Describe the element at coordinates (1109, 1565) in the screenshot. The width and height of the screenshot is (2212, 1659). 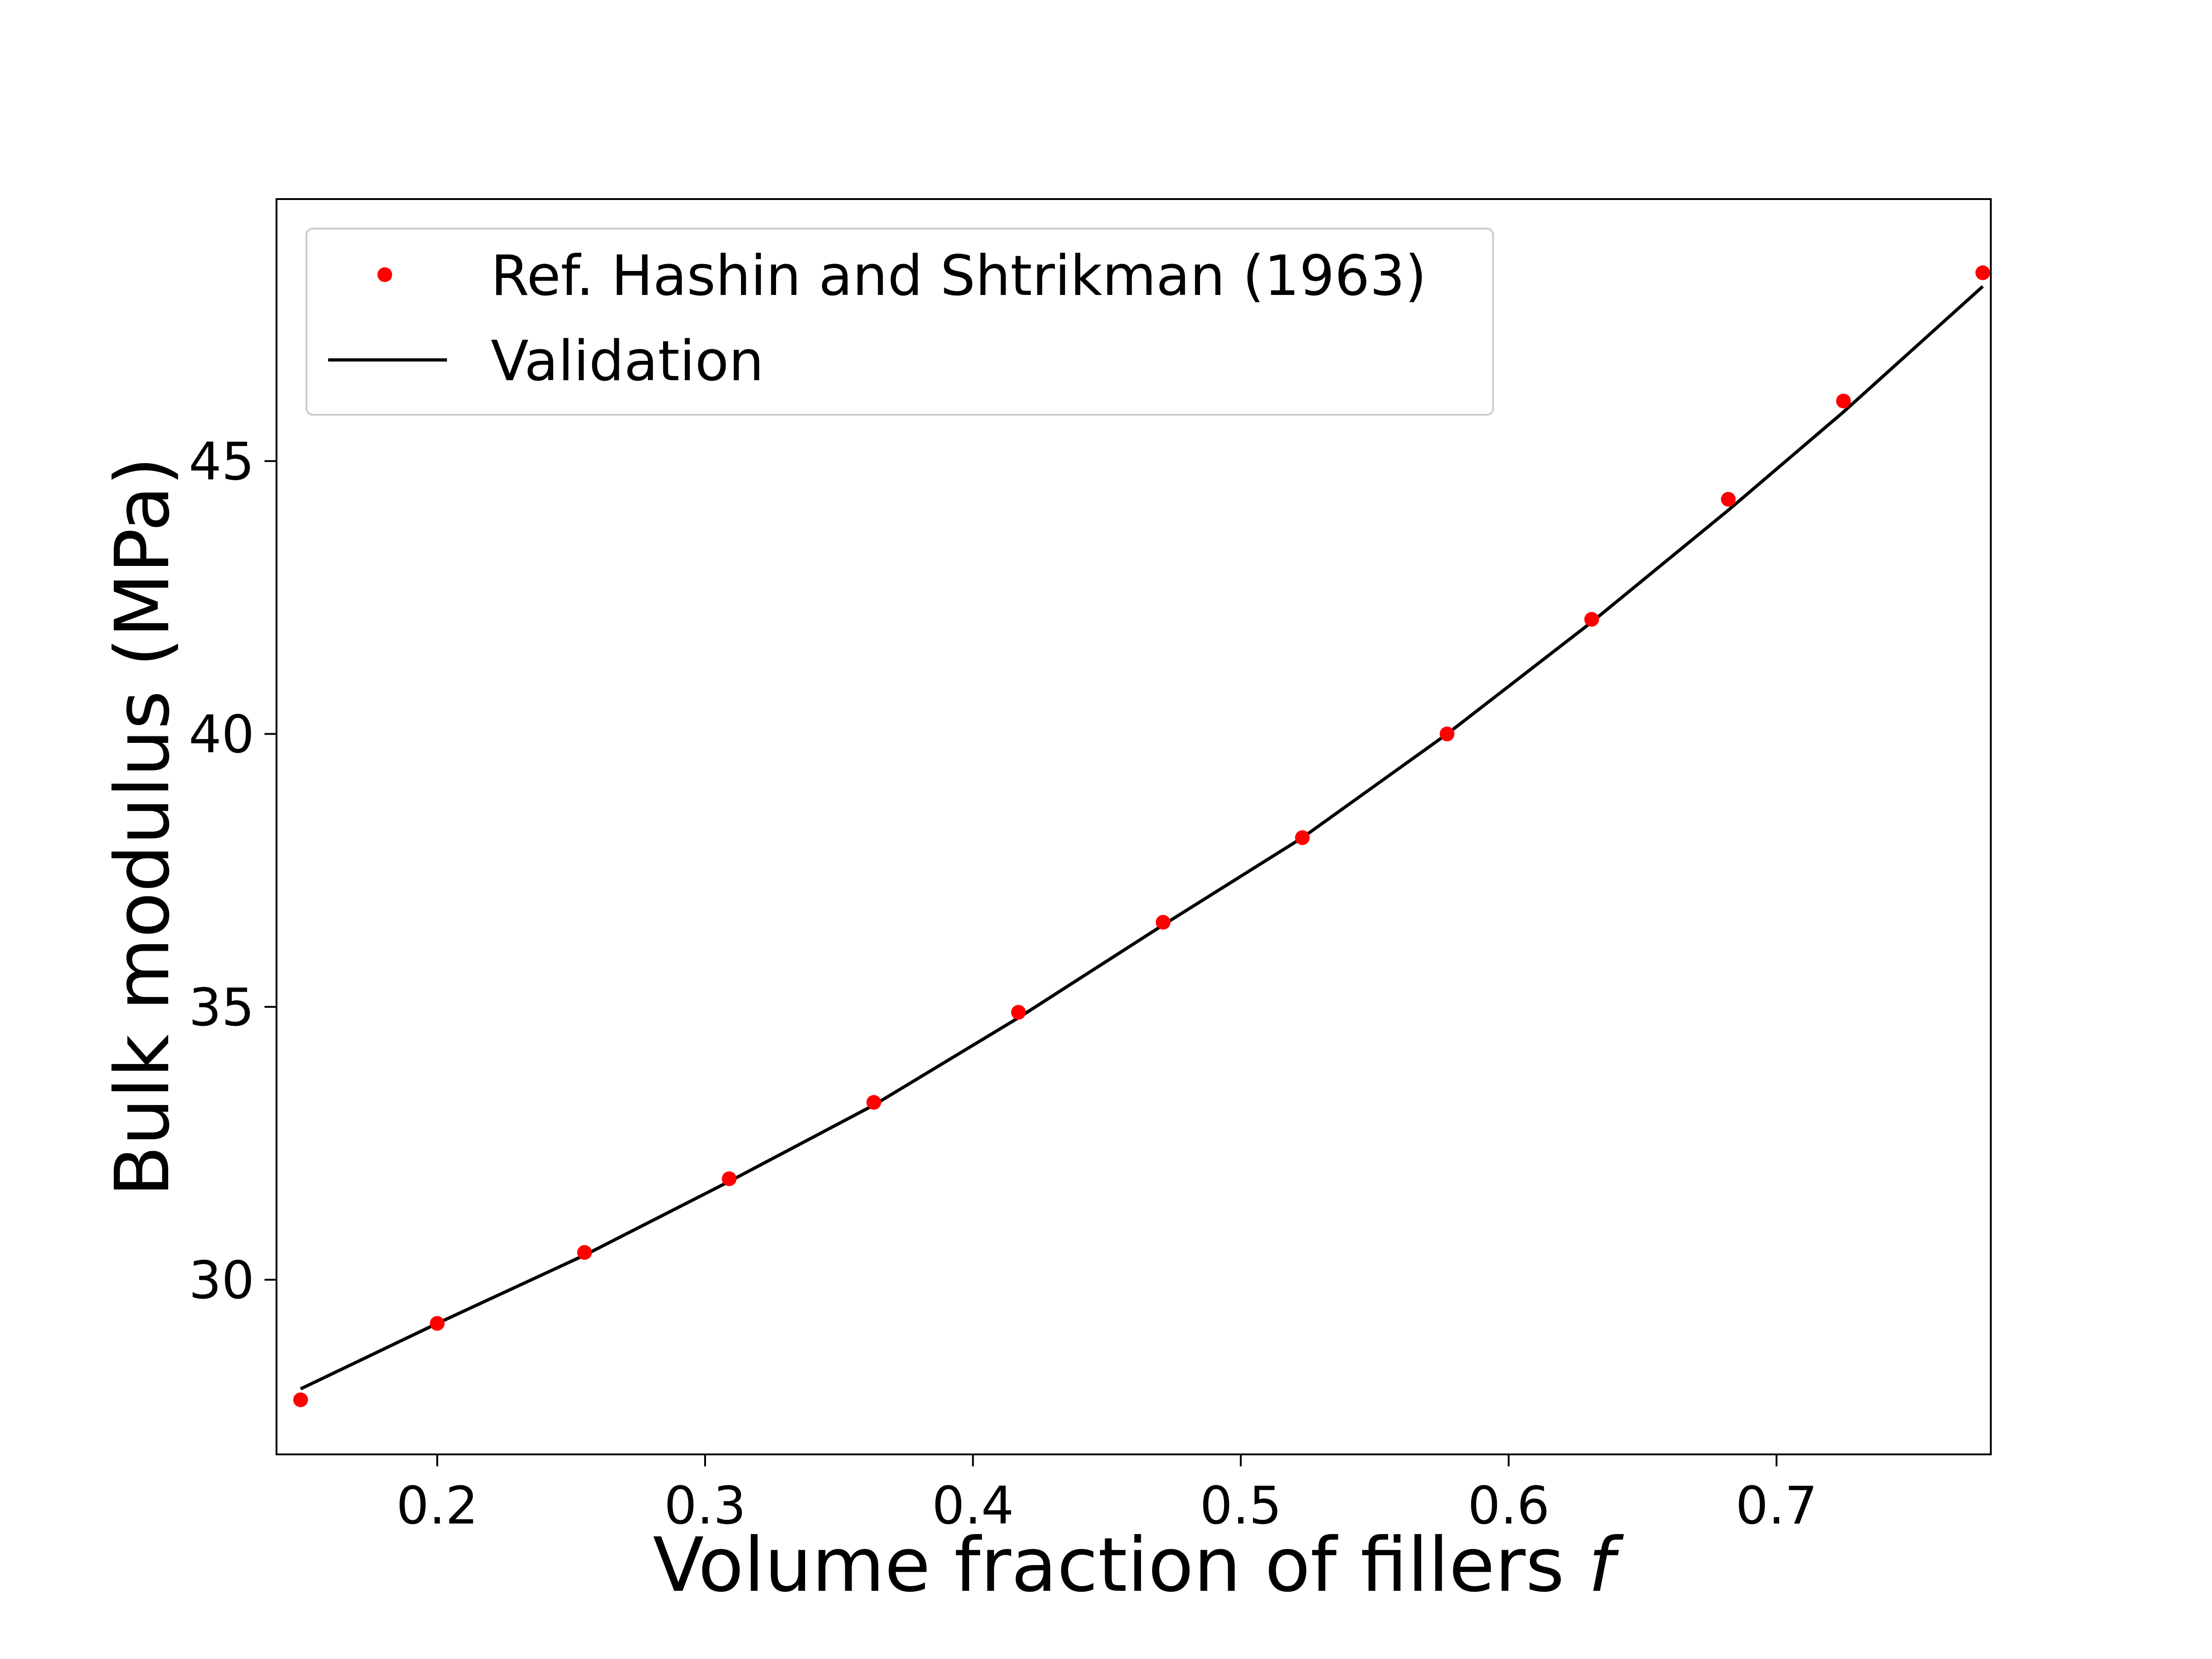
I see `x-axis-title-text: Volume fraction of fillers` at that location.